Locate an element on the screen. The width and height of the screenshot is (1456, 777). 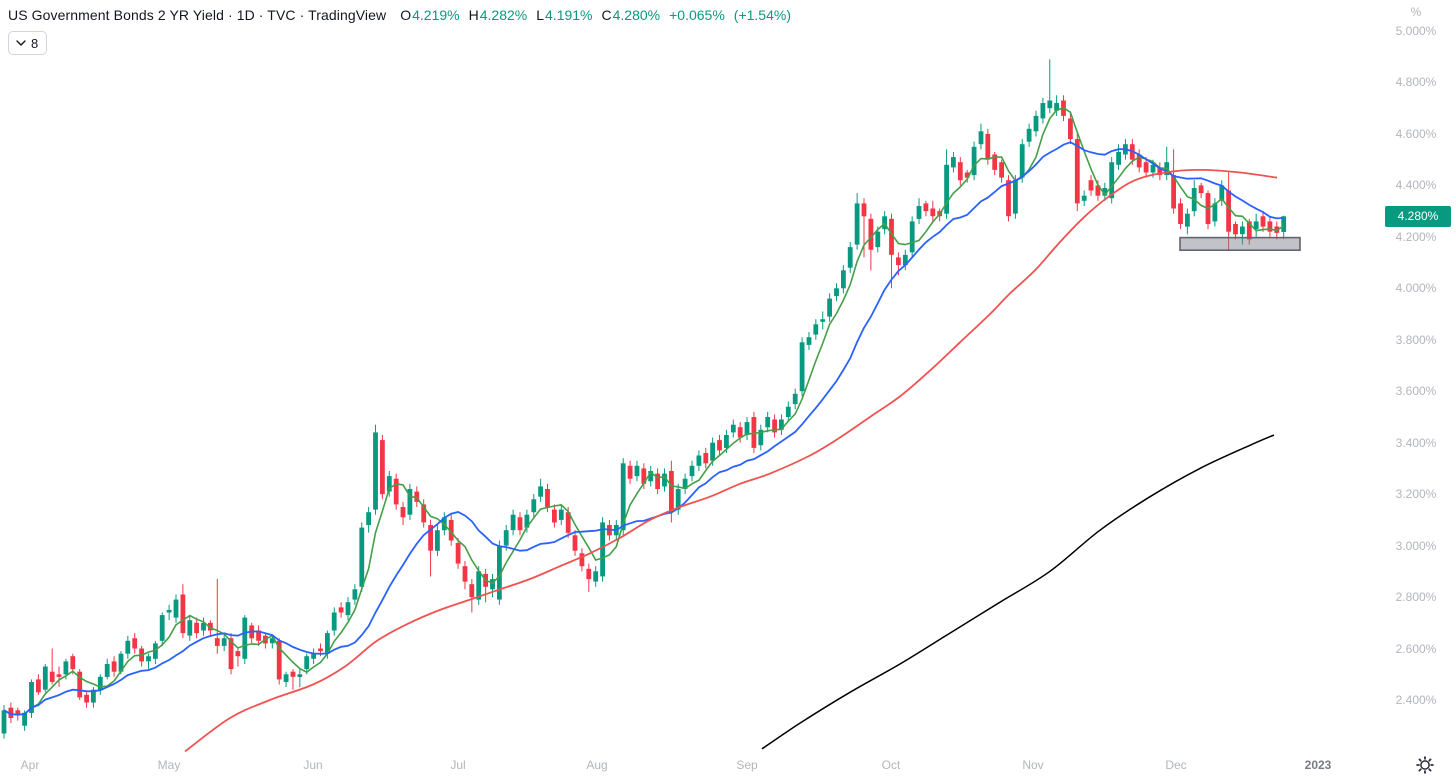
indicators-collapse-button: 8 is located at coordinates (28, 43).